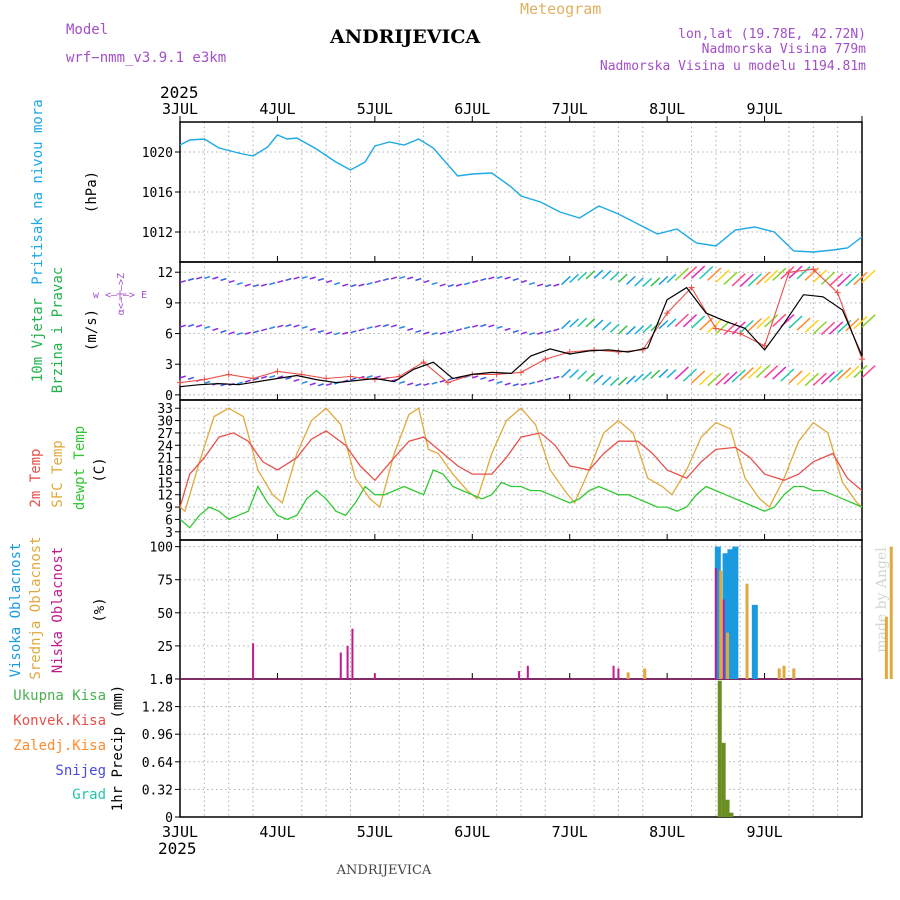 The width and height of the screenshot is (900, 900). I want to click on temp-2m-line, so click(521, 469).